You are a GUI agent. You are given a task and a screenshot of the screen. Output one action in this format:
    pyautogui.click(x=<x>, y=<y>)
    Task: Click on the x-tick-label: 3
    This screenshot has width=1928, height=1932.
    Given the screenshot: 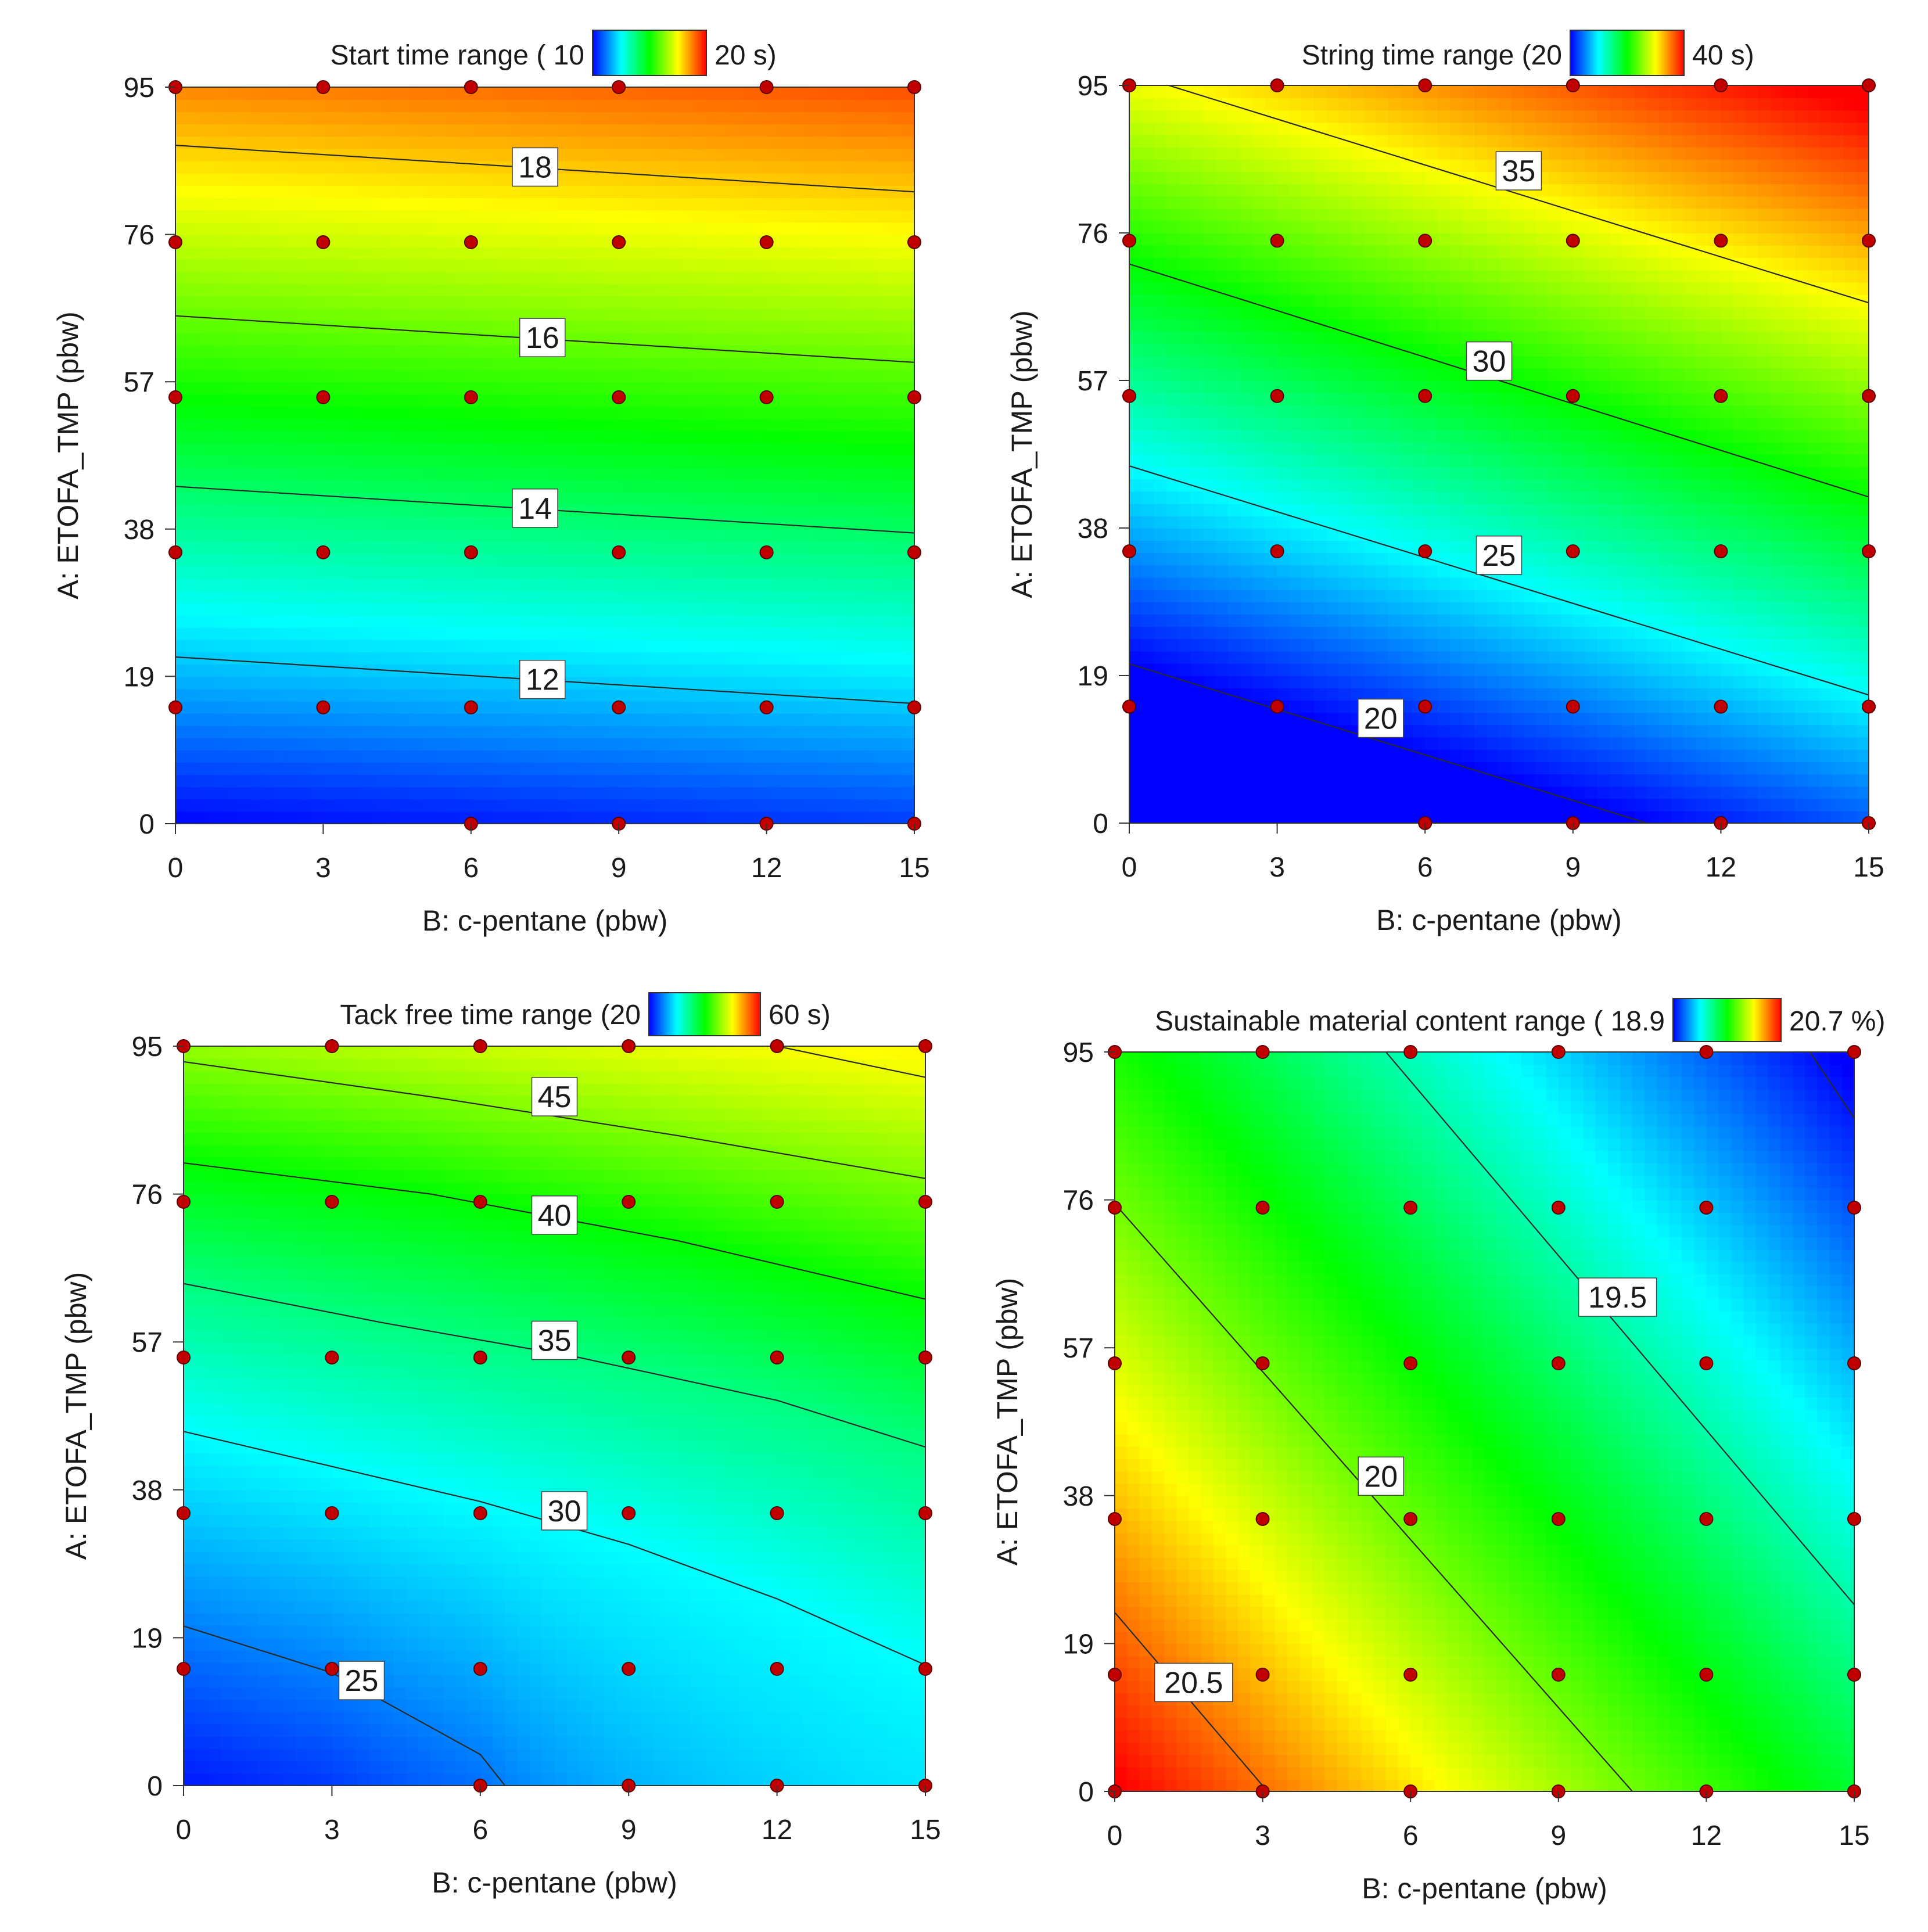 What is the action you would take?
    pyautogui.click(x=323, y=868)
    